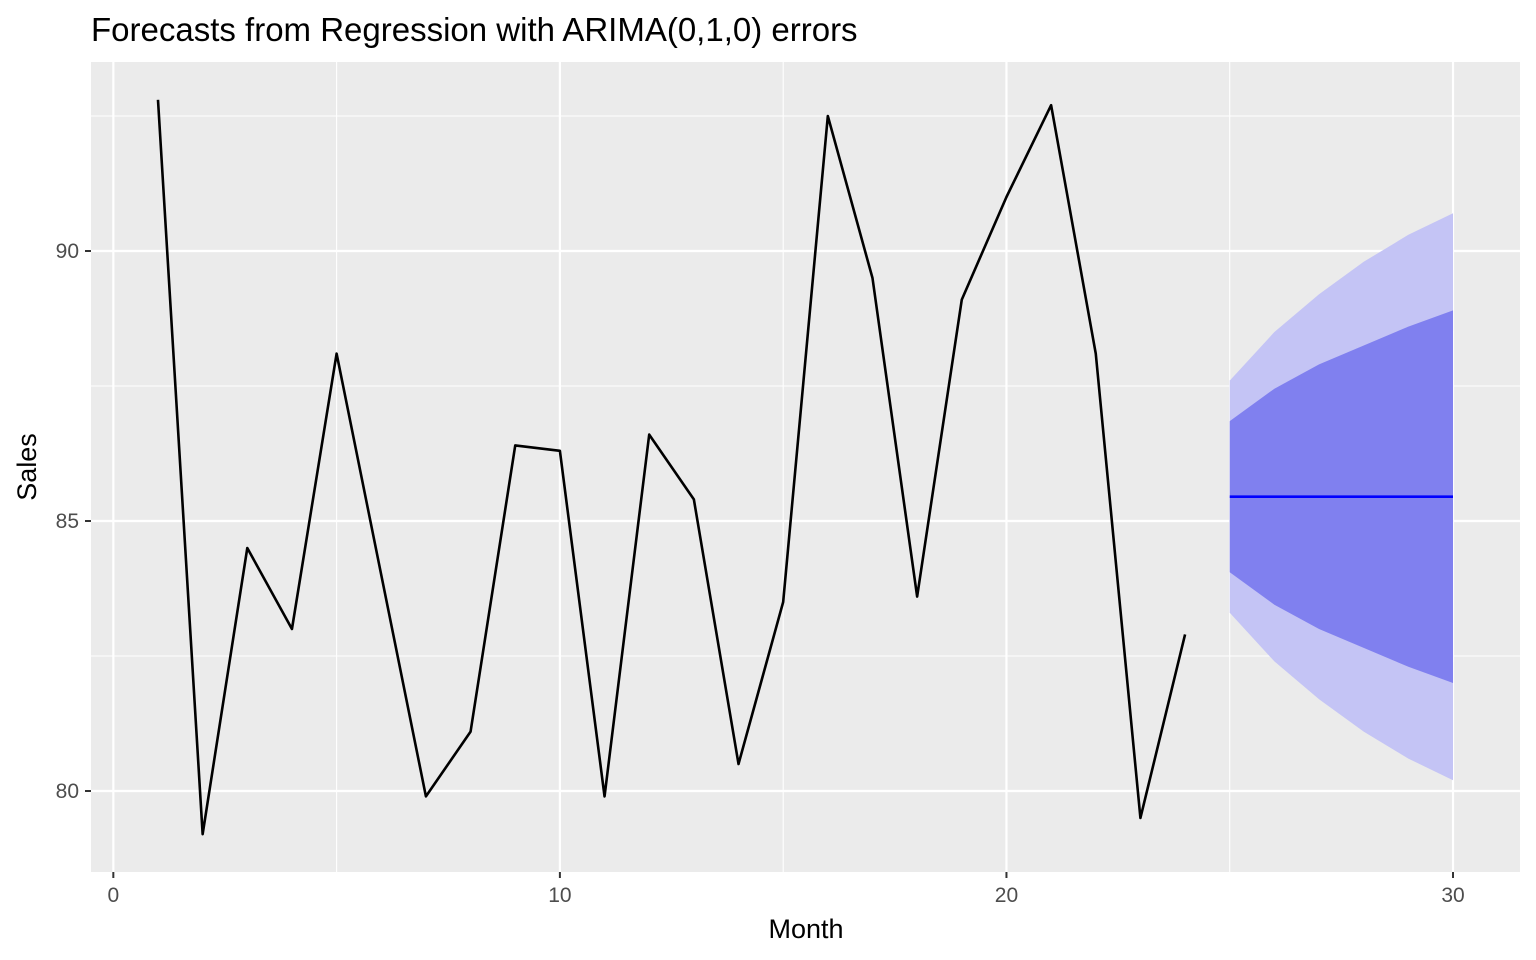  I want to click on x-tick-label: 30, so click(1452, 895).